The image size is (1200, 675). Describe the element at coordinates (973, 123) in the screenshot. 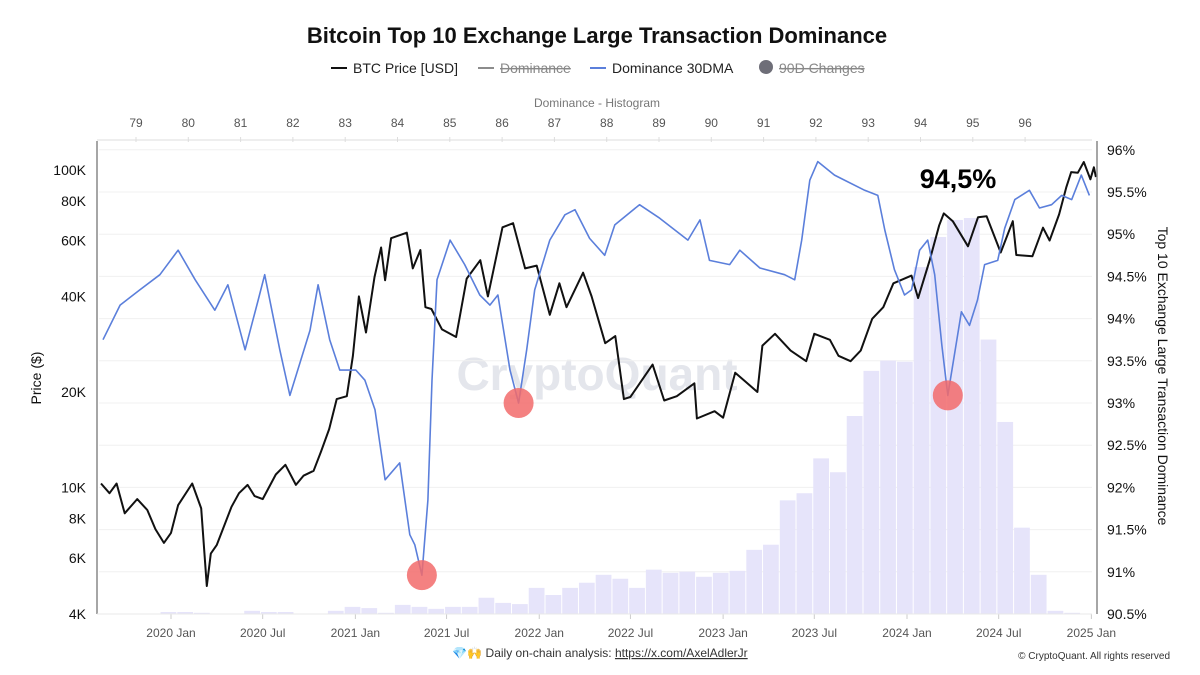

I see `top-tick-label: 95` at that location.